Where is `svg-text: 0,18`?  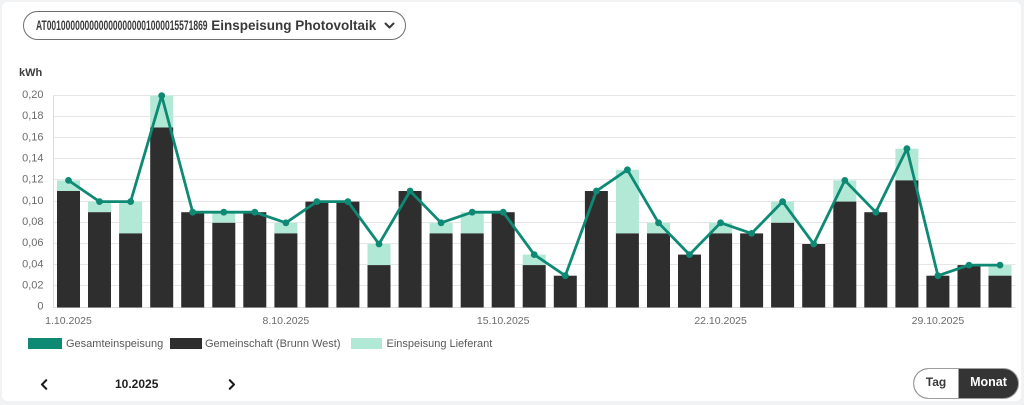 svg-text: 0,18 is located at coordinates (32, 116).